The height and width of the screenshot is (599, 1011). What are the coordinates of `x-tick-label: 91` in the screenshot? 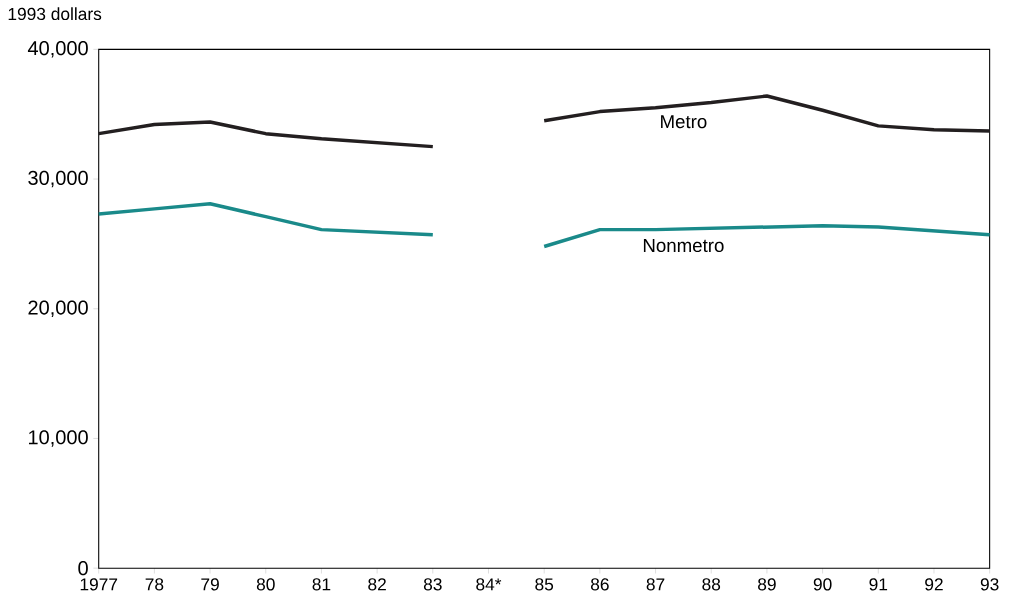 It's located at (878, 584).